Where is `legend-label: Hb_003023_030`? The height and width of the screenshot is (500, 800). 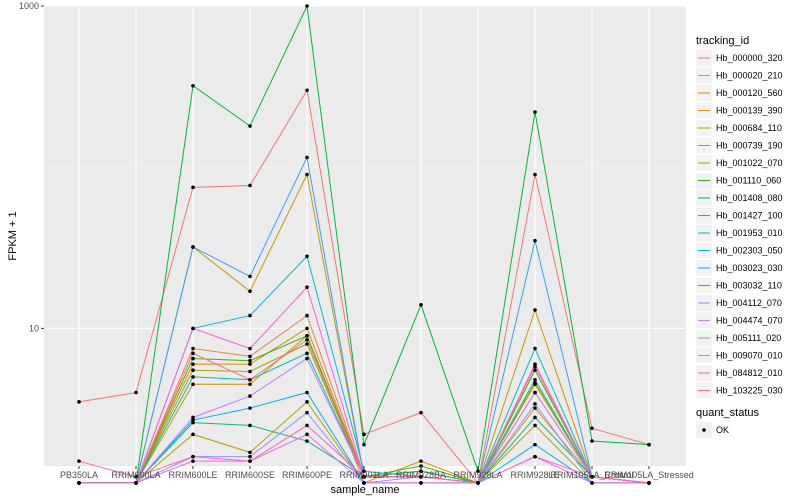 legend-label: Hb_003023_030 is located at coordinates (749, 268).